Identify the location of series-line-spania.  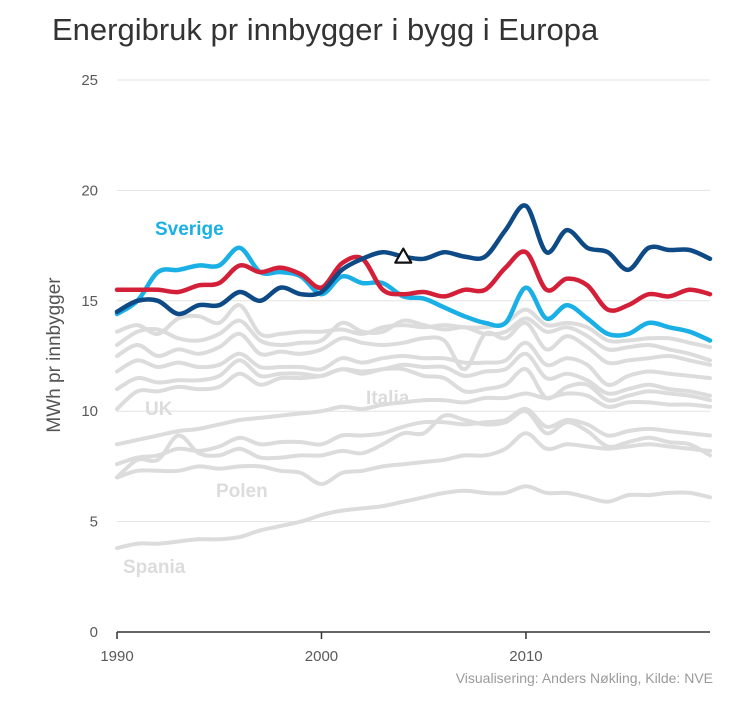
(413, 517).